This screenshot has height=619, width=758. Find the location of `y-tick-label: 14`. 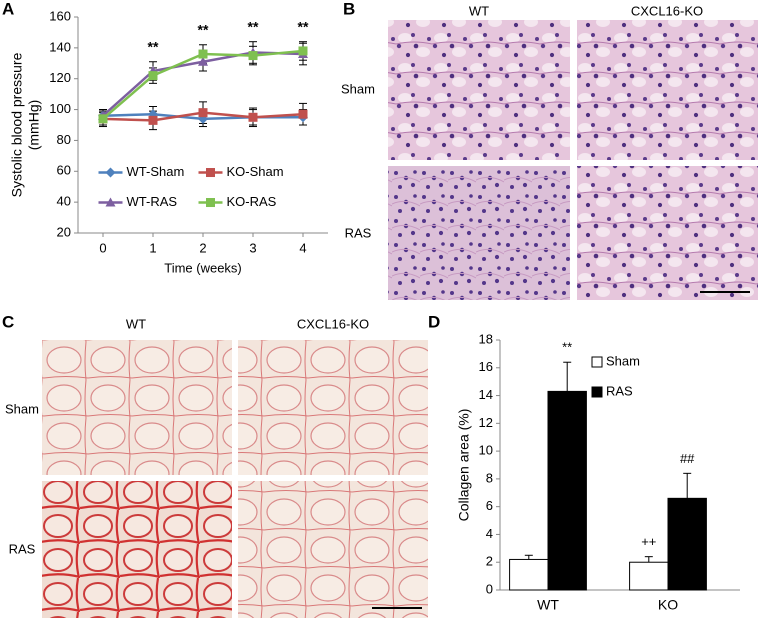

y-tick-label: 14 is located at coordinates (486, 394).